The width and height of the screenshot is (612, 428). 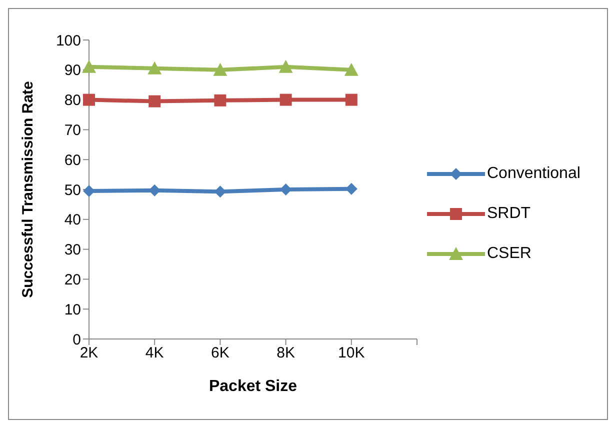 What do you see at coordinates (72, 280) in the screenshot?
I see `y-tick-label: 20` at bounding box center [72, 280].